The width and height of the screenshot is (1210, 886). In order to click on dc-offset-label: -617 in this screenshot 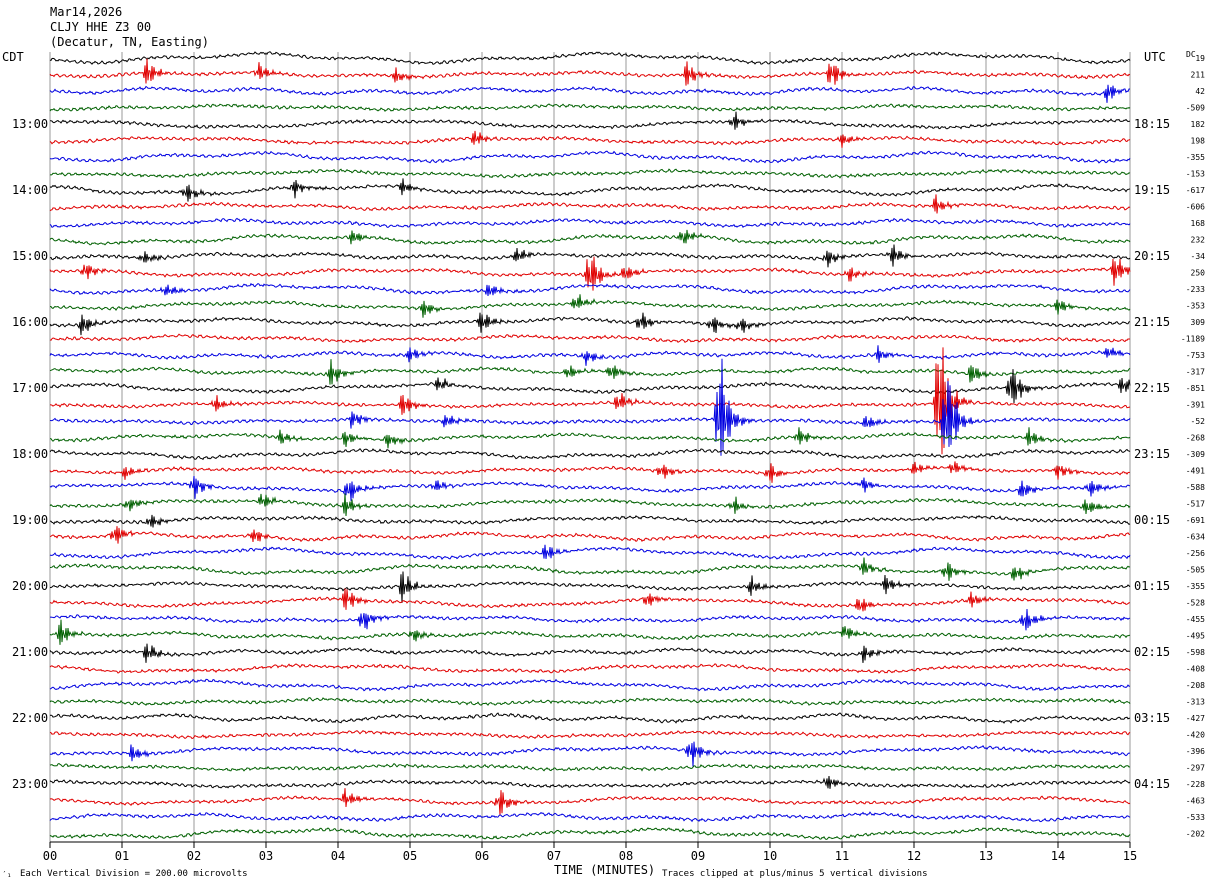, I will do `click(1195, 190)`.